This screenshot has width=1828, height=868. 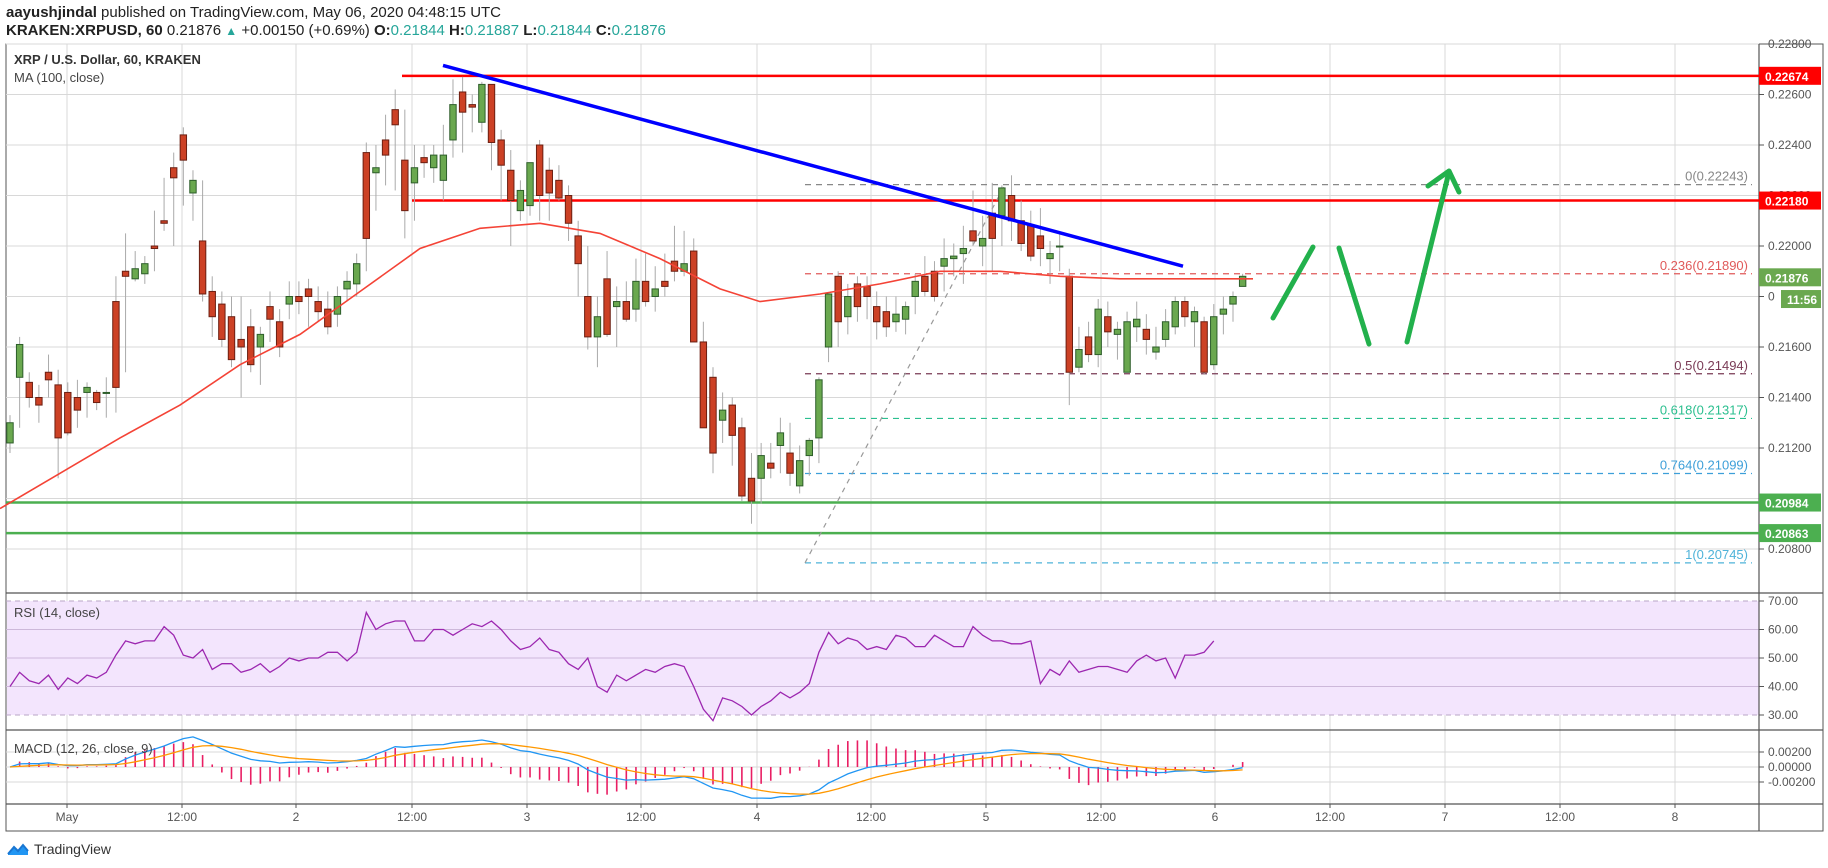 What do you see at coordinates (1783, 715) in the screenshot?
I see `svg-text: 30.00` at bounding box center [1783, 715].